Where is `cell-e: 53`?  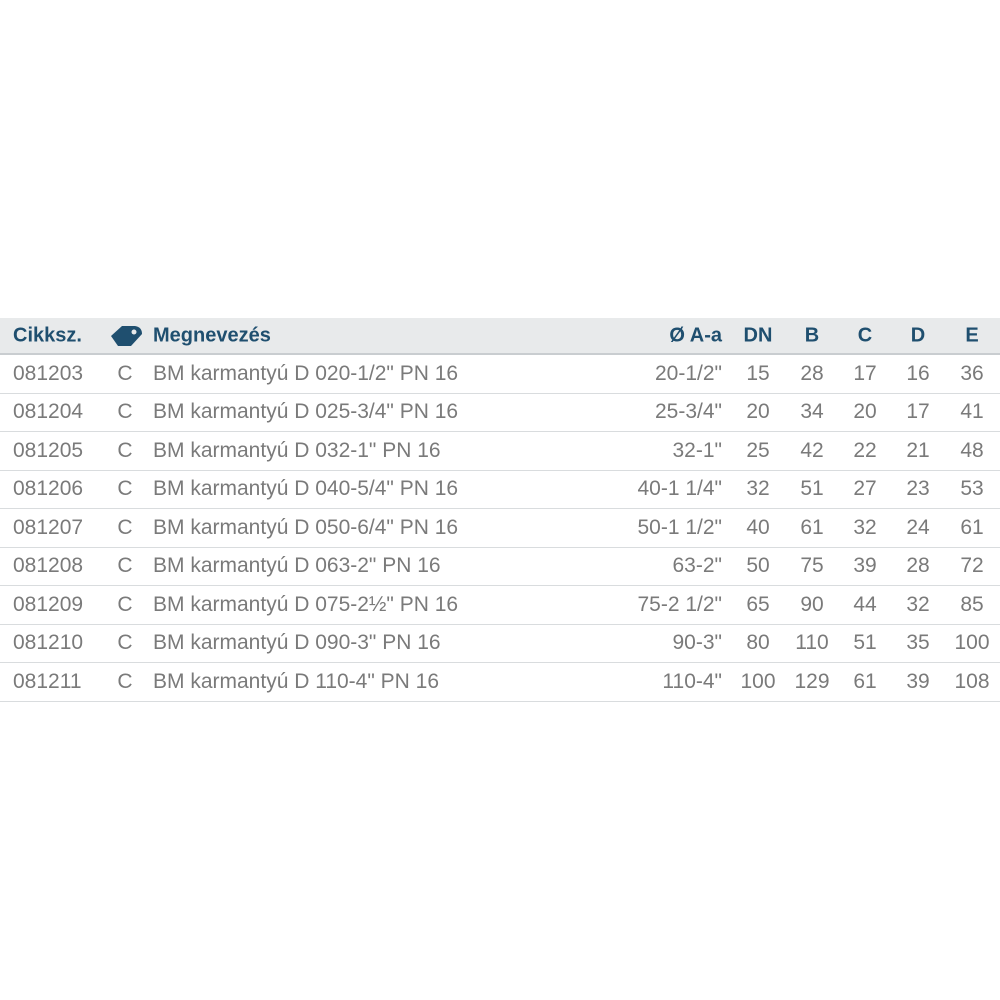 cell-e: 53 is located at coordinates (972, 489).